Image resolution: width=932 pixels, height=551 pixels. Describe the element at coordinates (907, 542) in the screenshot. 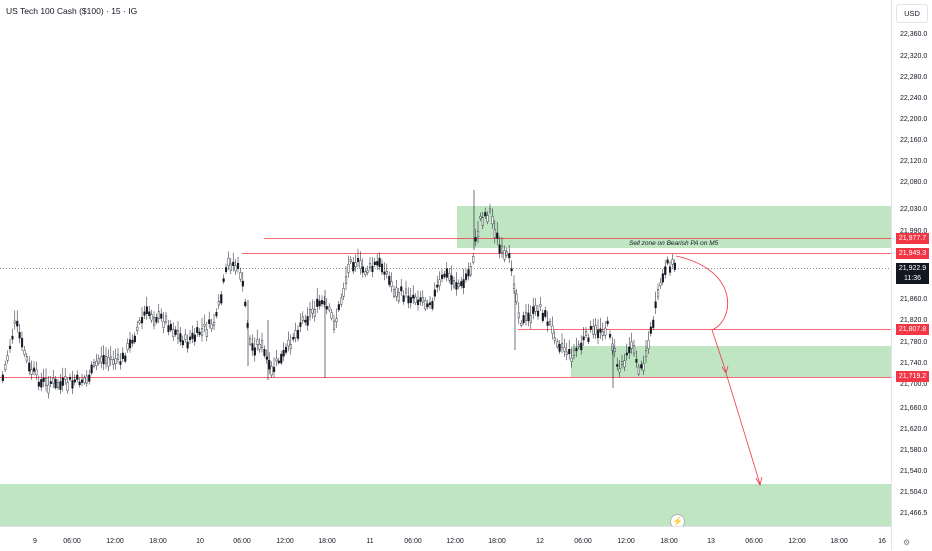

I see `gear-icon: ⚙` at that location.